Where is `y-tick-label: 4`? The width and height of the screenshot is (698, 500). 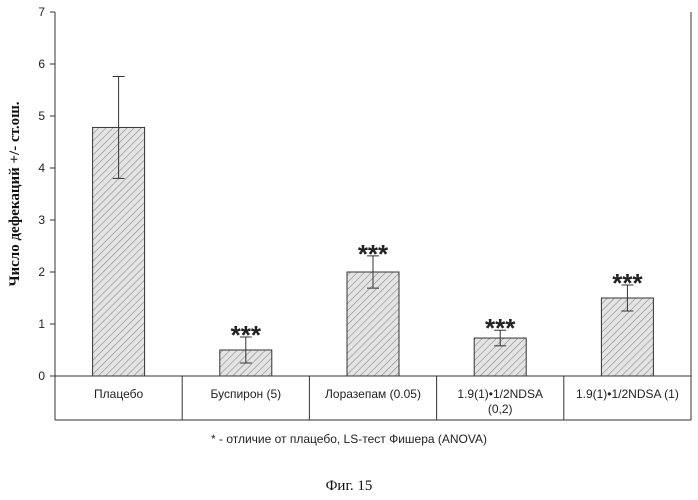
y-tick-label: 4 is located at coordinates (41, 168).